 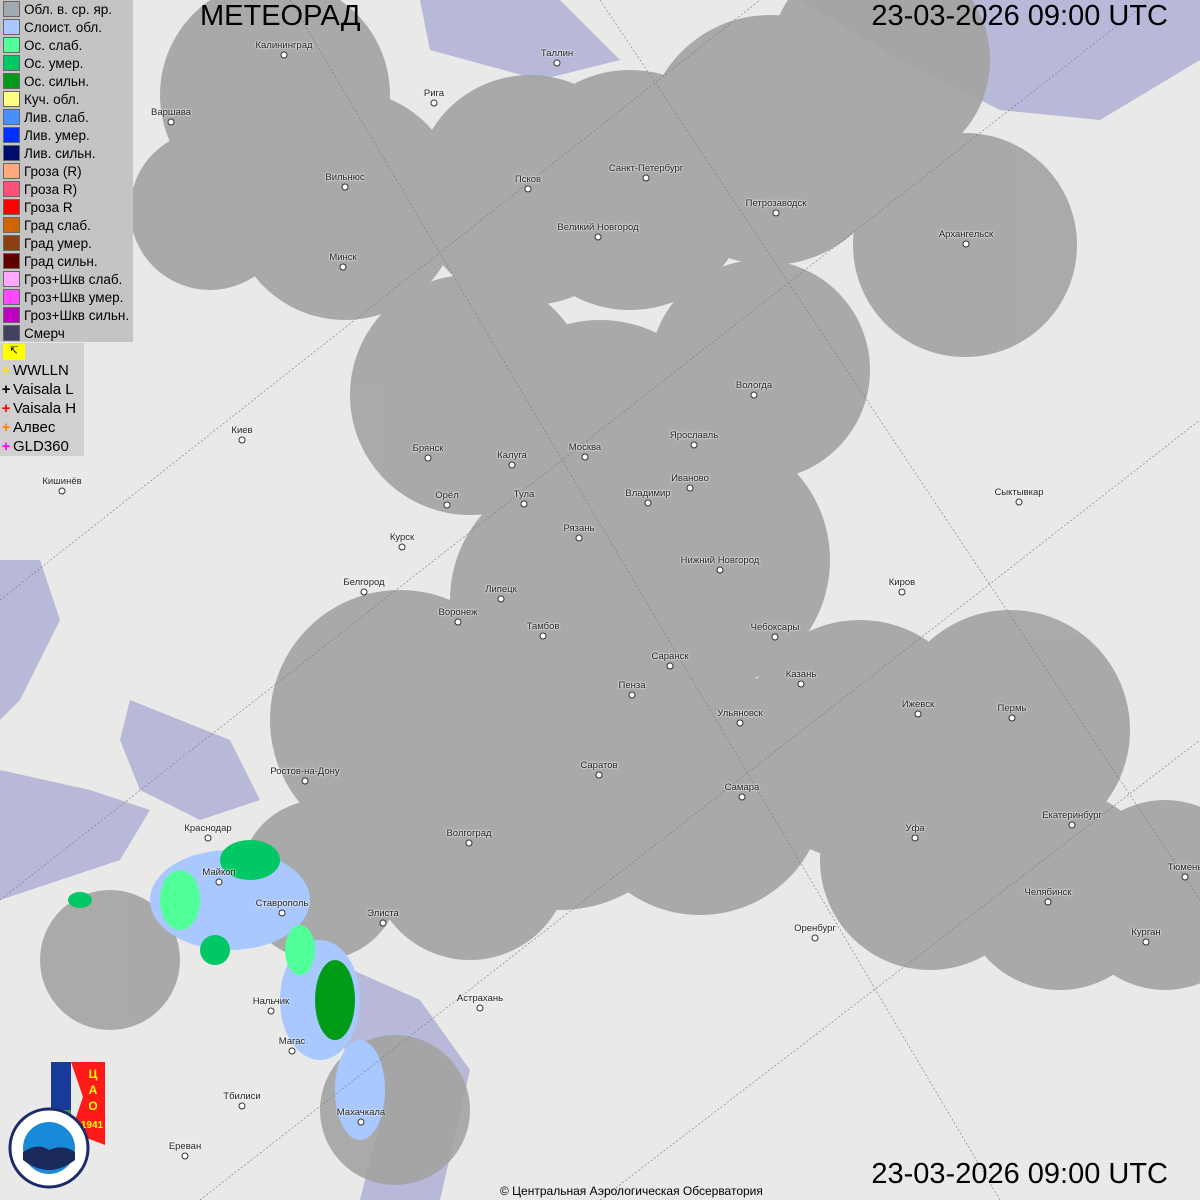 I want to click on city-label: Ульяновск, so click(x=740, y=713).